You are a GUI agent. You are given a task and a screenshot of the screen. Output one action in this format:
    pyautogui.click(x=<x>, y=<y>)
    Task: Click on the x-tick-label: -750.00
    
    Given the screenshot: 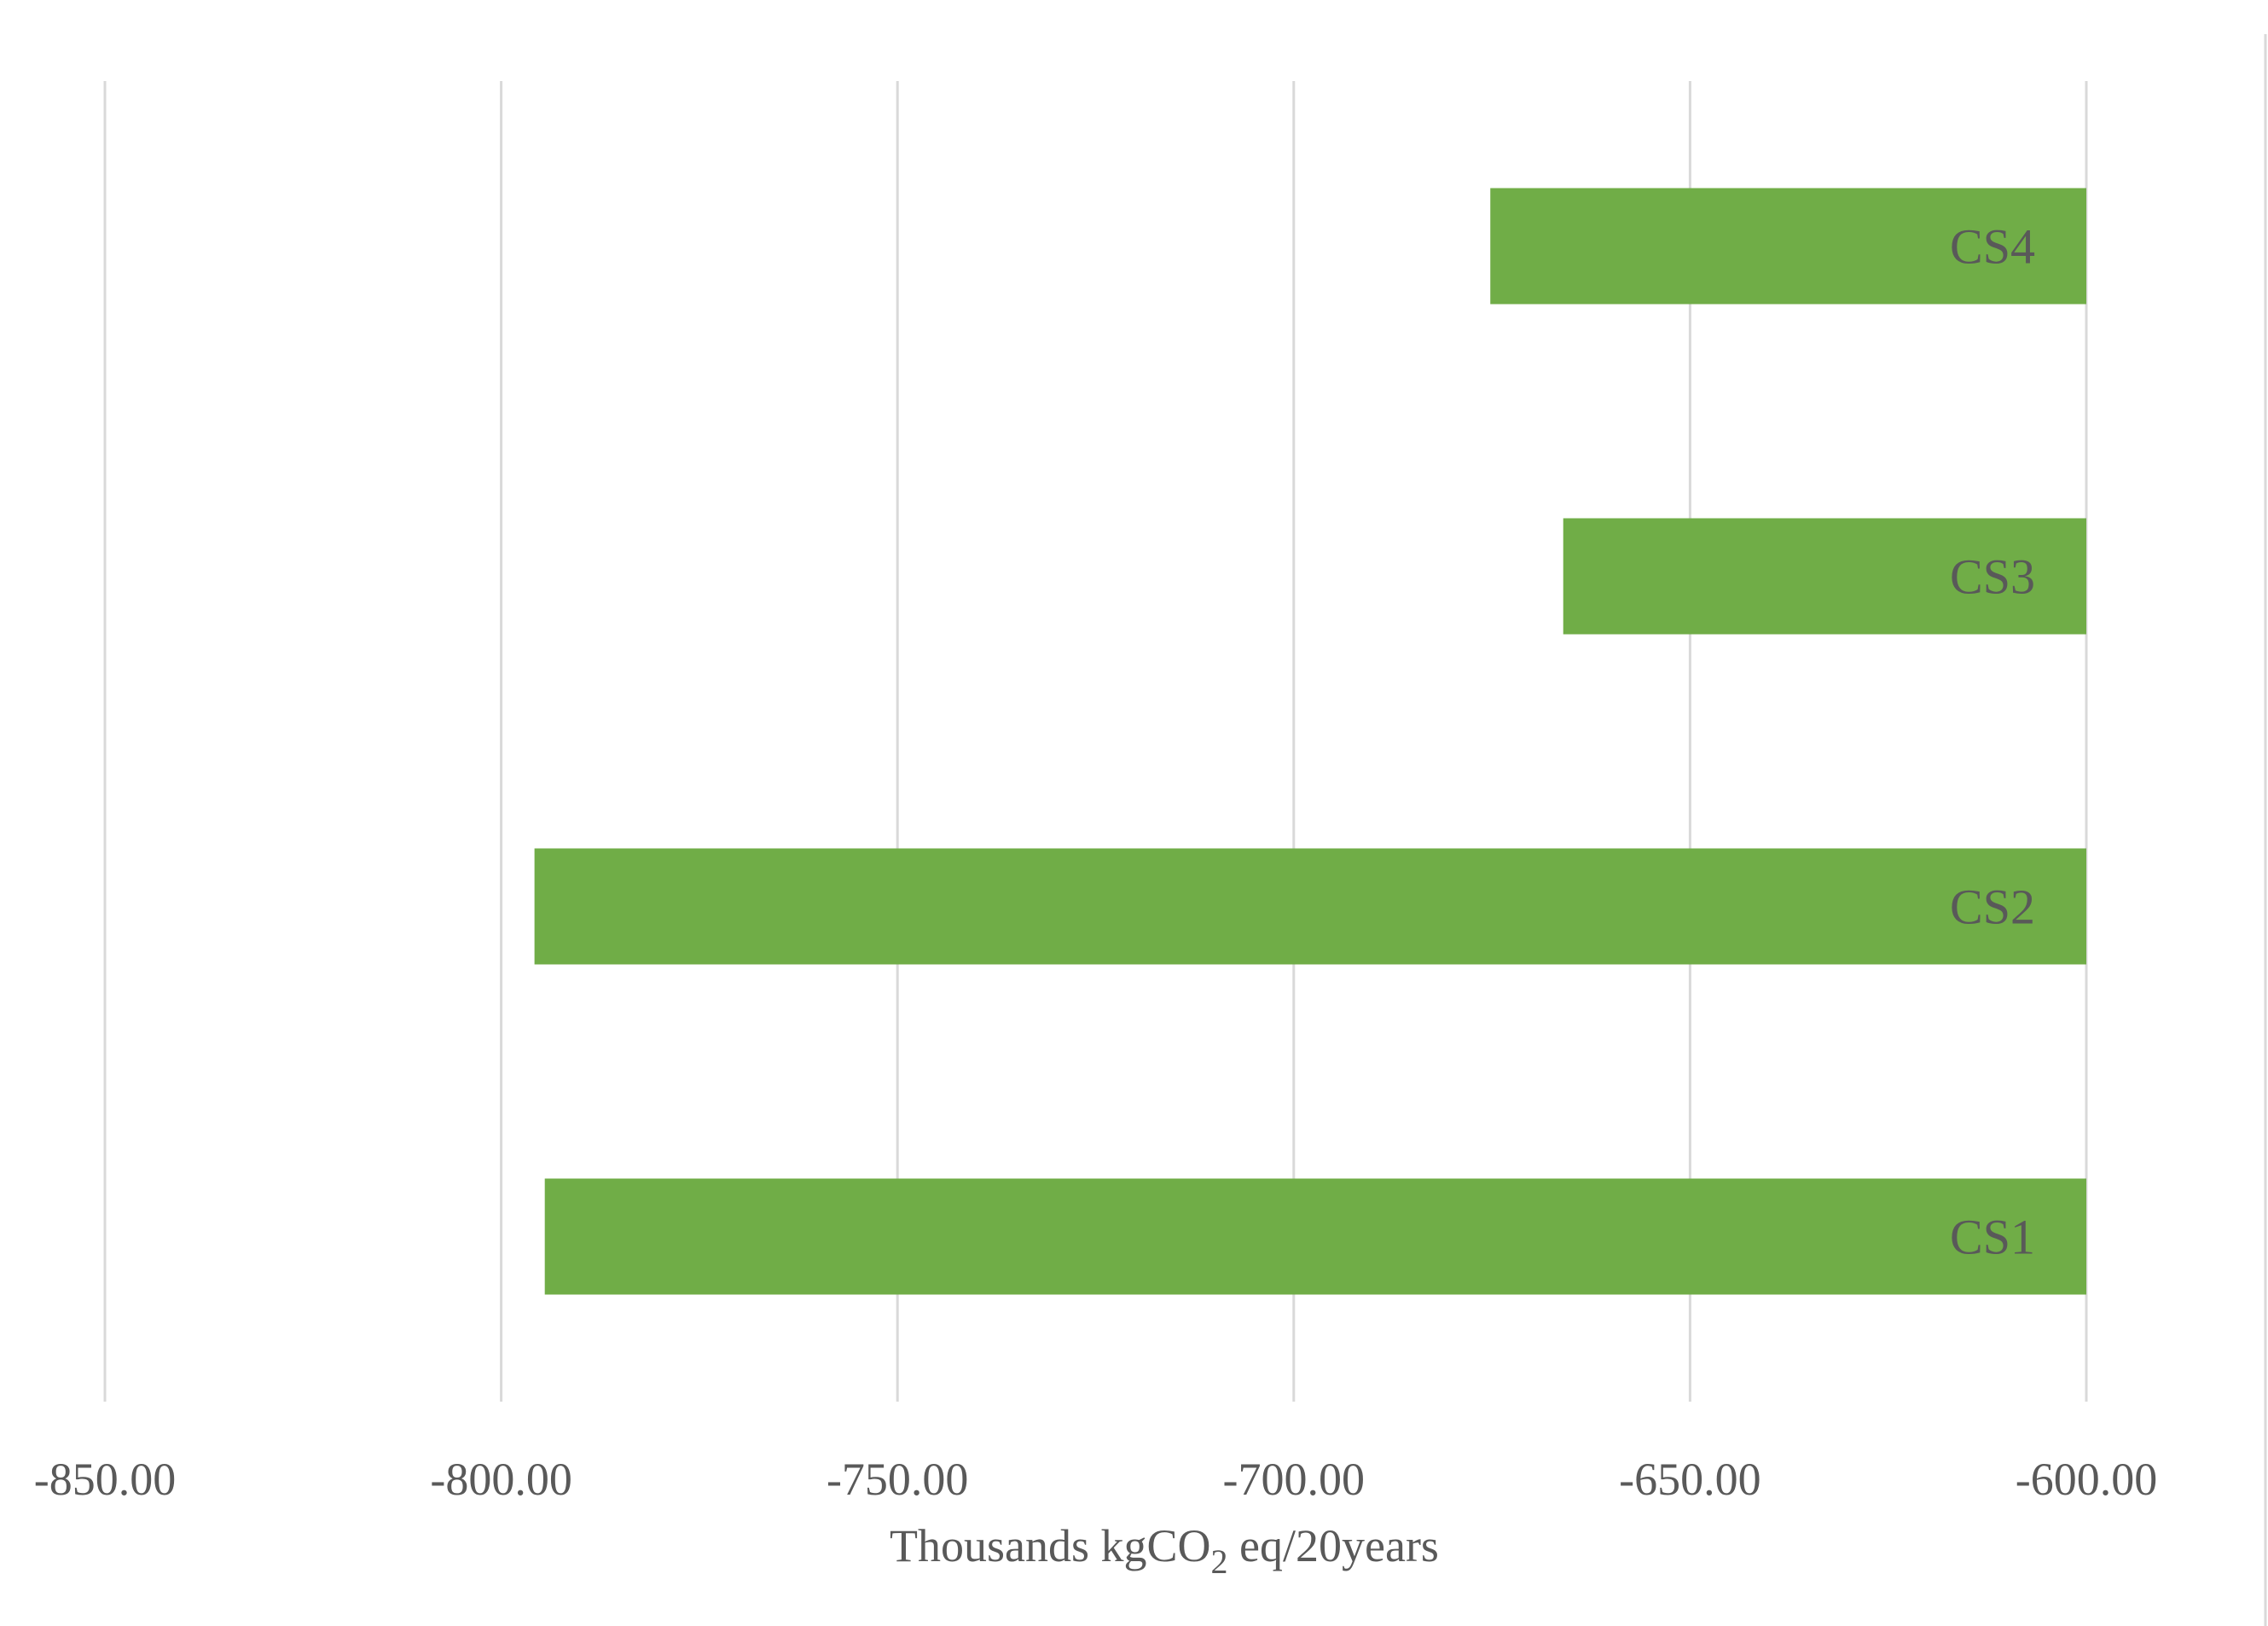 What is the action you would take?
    pyautogui.click(x=897, y=1479)
    